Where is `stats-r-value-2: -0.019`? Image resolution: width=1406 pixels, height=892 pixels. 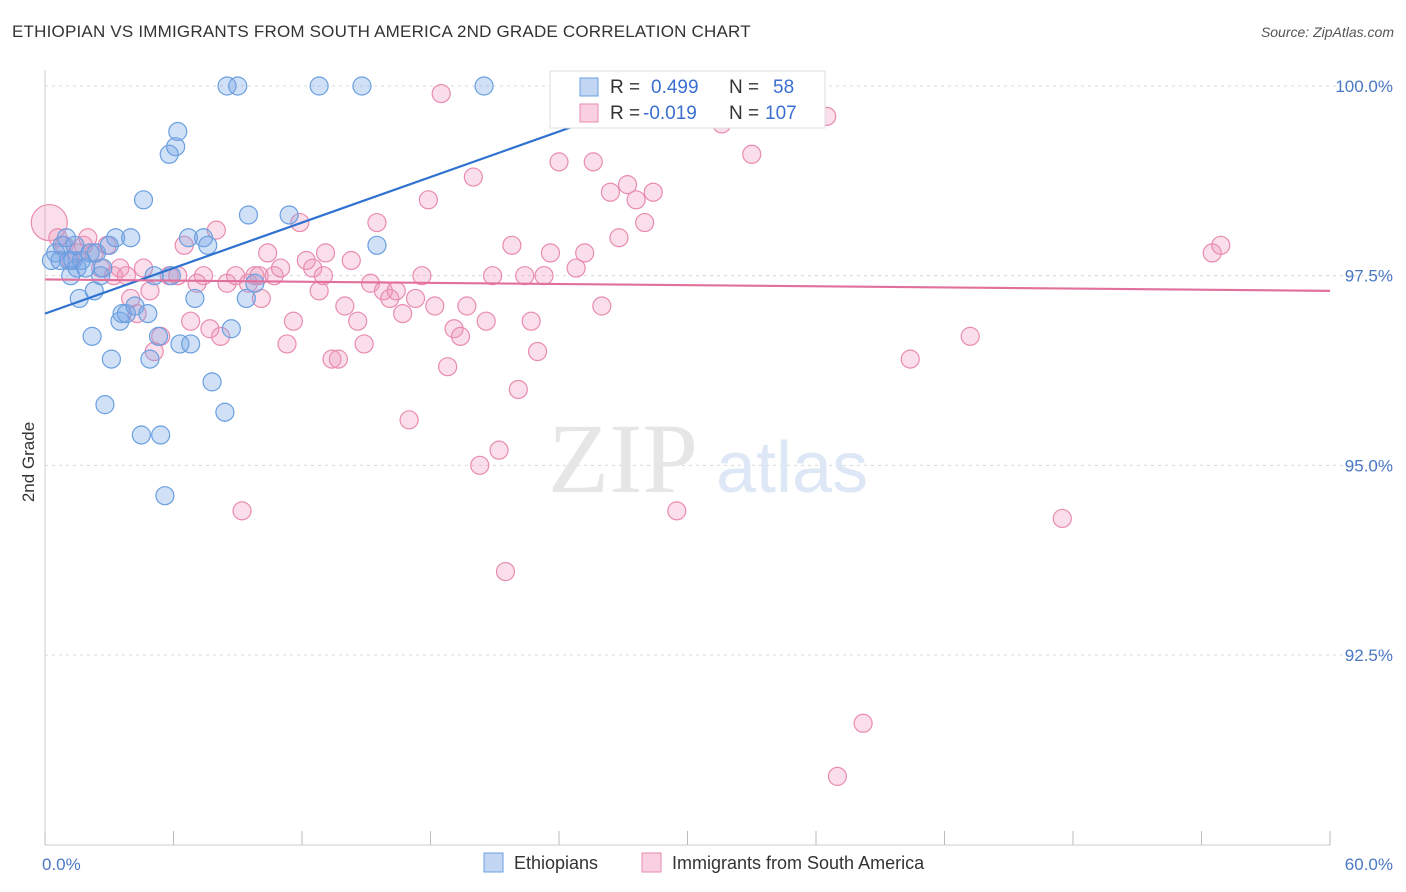
stats-r-value-2: -0.019 is located at coordinates (670, 113).